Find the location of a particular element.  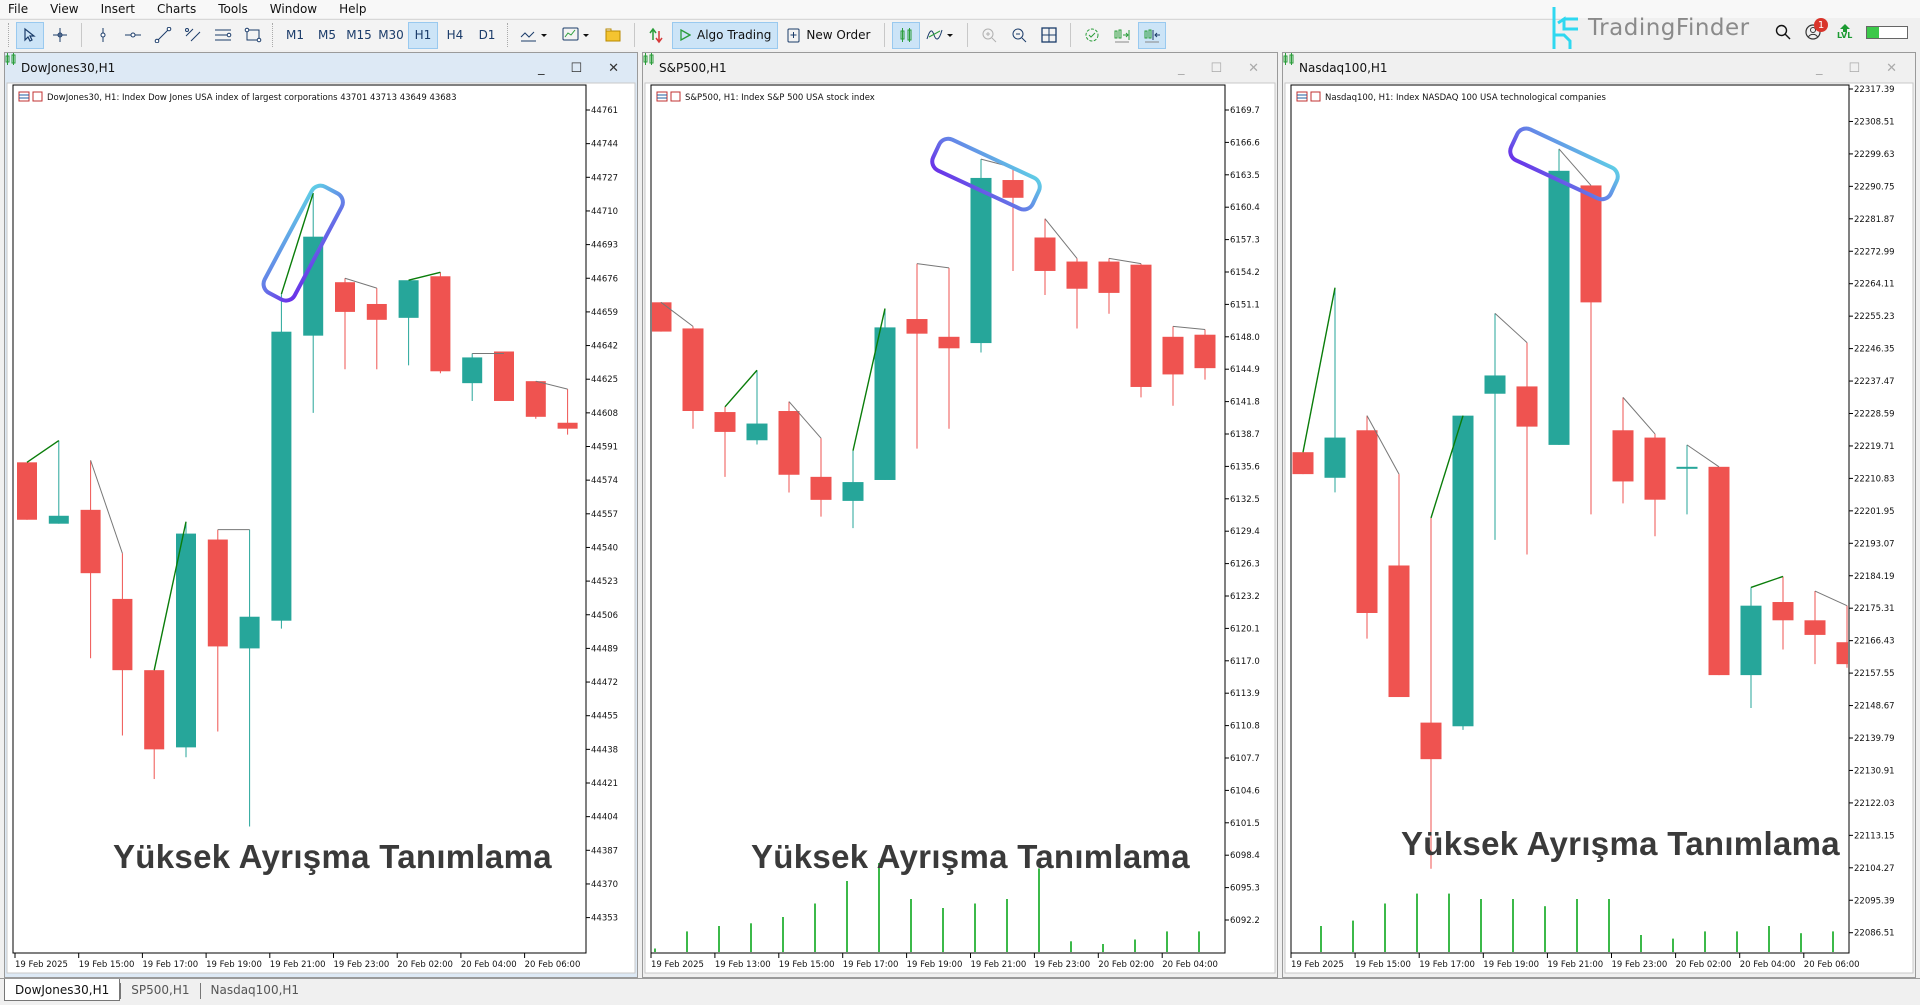

timeframe-d1: D1 is located at coordinates (487, 35).